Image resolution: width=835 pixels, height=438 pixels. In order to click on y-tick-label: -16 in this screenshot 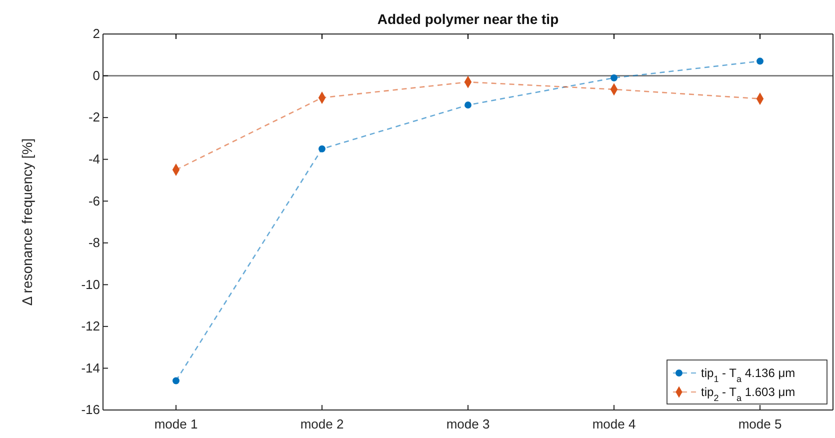, I will do `click(90, 410)`.